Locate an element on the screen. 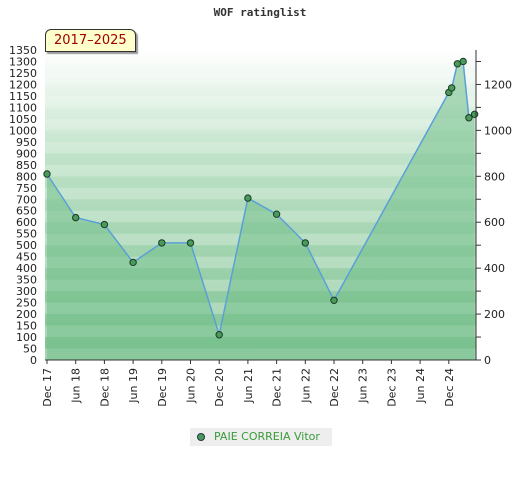 The image size is (520, 480). x-tick-label: Dec 19 is located at coordinates (162, 387).